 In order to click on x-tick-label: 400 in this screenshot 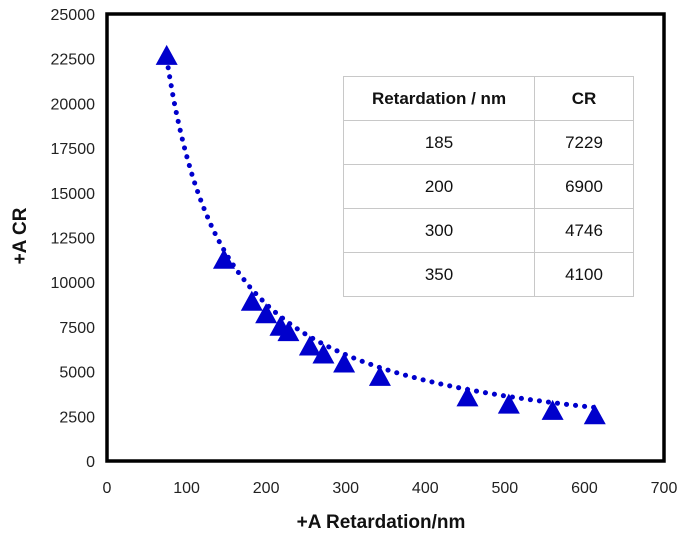, I will do `click(425, 488)`.